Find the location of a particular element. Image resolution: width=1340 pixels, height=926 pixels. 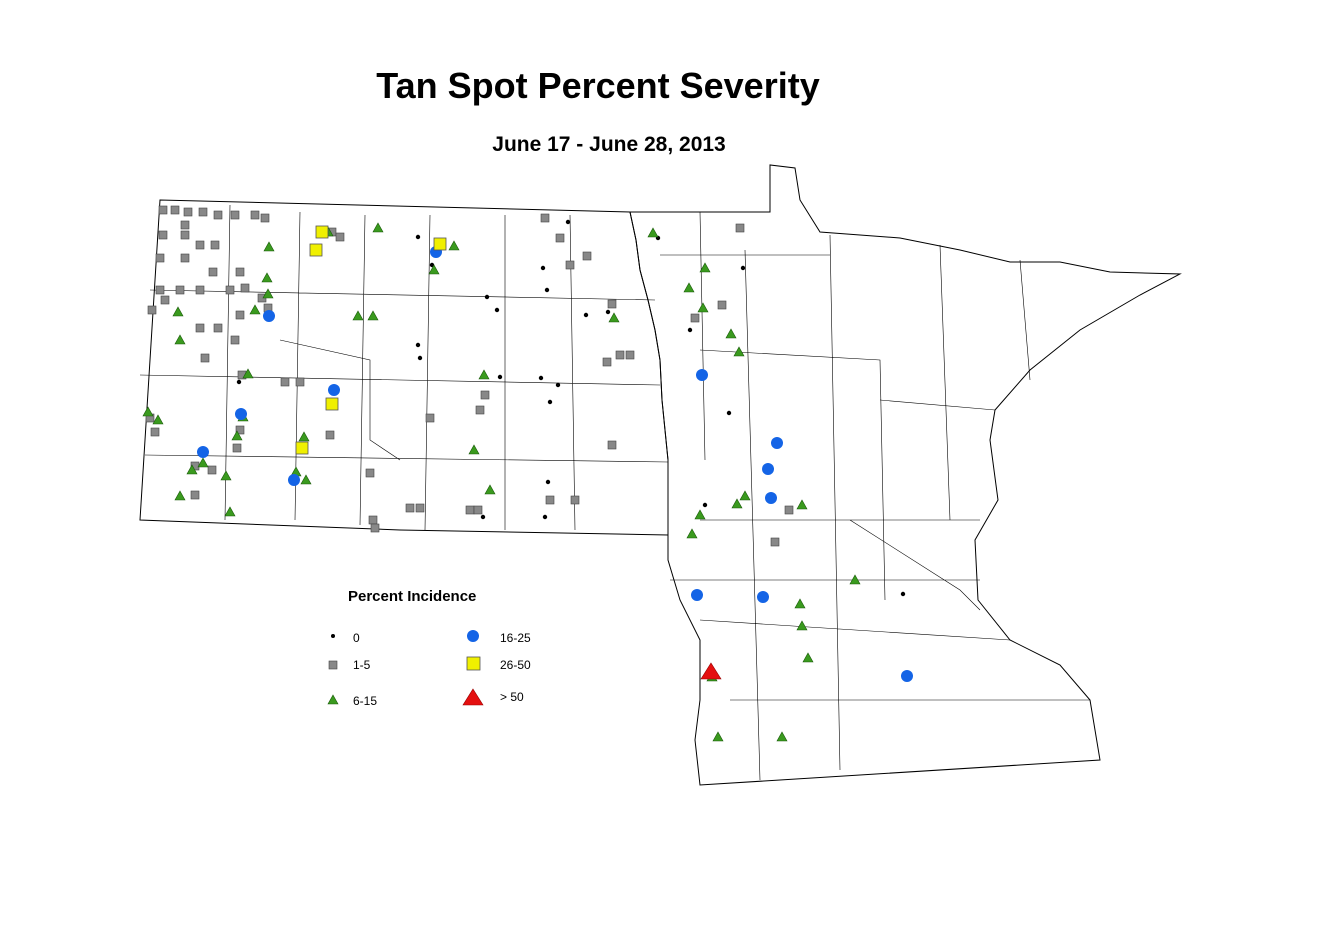

legend-label: > 50 is located at coordinates (512, 697).